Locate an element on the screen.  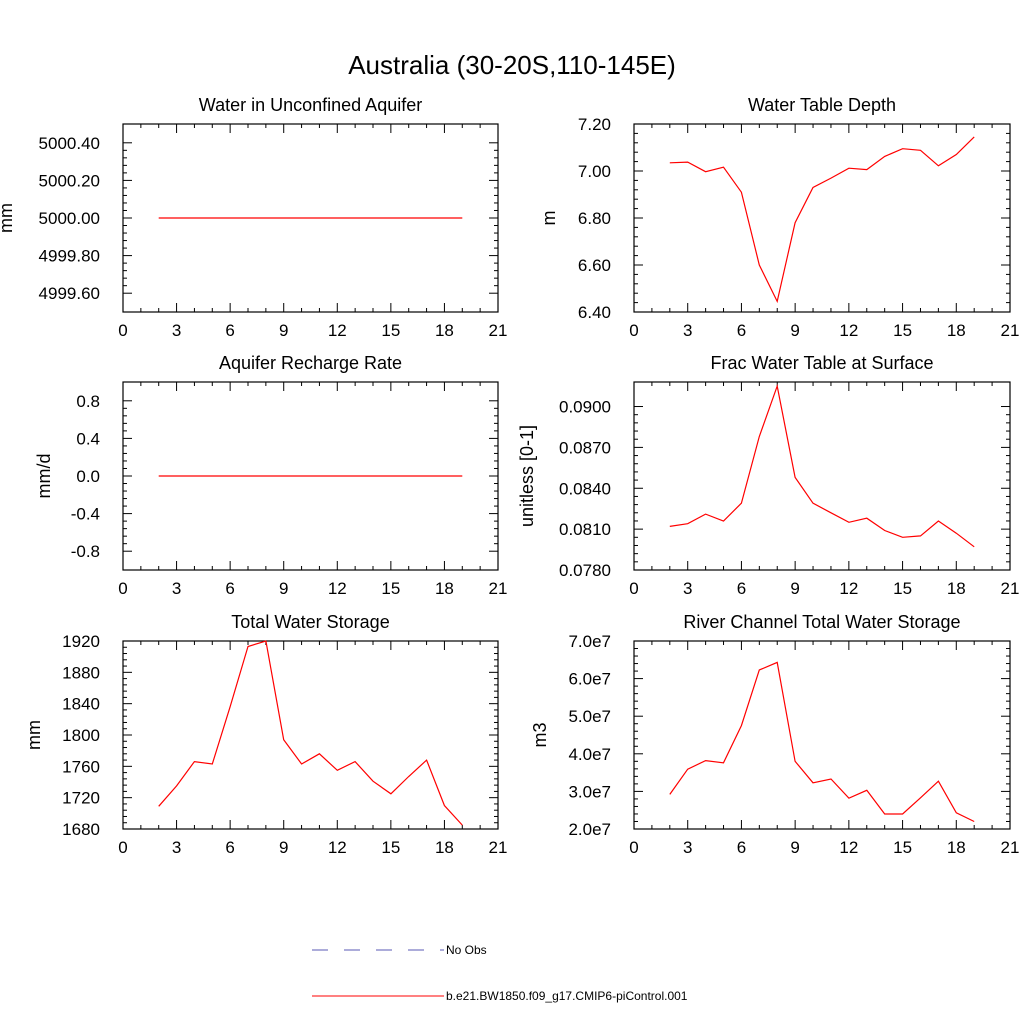
y-tick-label: 0.0870 is located at coordinates (585, 447).